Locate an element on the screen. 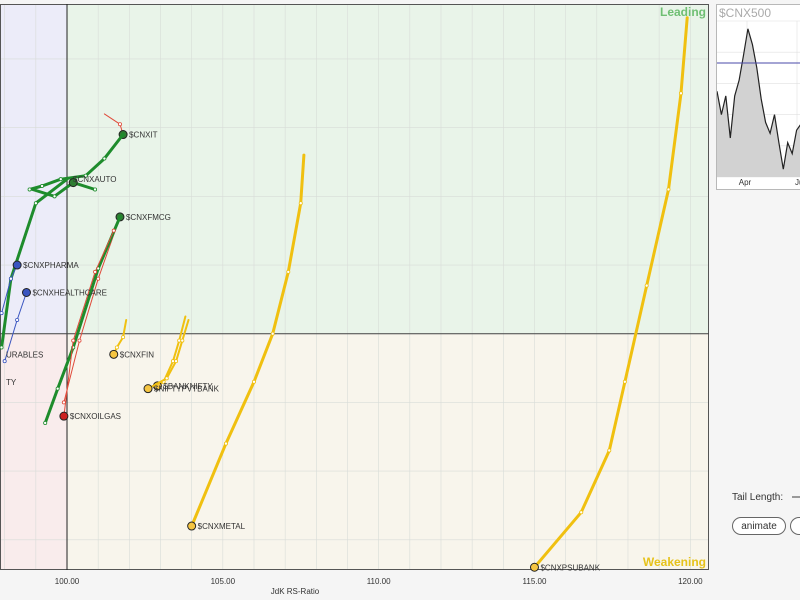 The height and width of the screenshot is (600, 800). benchmark-mini-chart: Apr Ju $CNX500 is located at coordinates (758, 97).